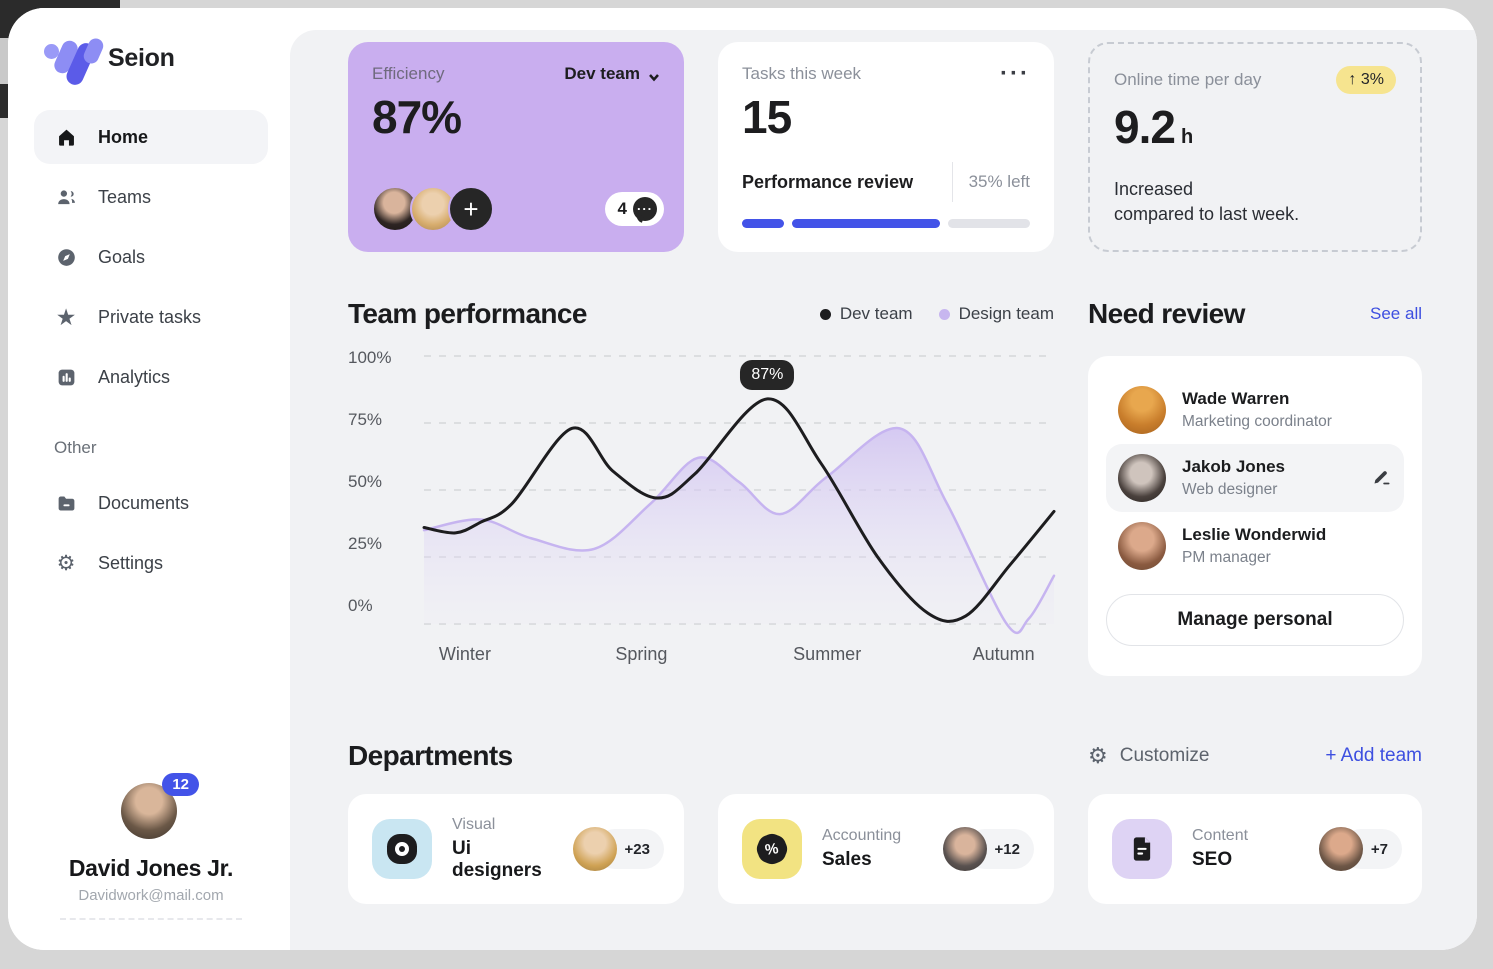  Describe the element at coordinates (471, 209) in the screenshot. I see `add-member-button: +` at that location.